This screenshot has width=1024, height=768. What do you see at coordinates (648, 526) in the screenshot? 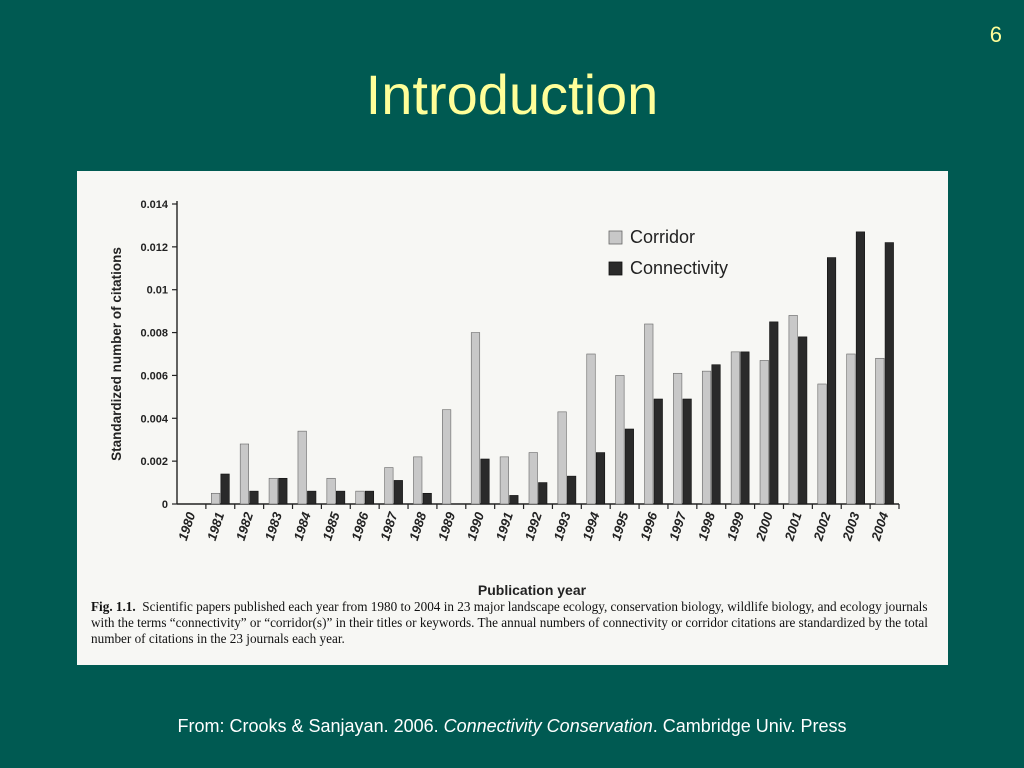
I see `x-tick-label: 1996` at bounding box center [648, 526].